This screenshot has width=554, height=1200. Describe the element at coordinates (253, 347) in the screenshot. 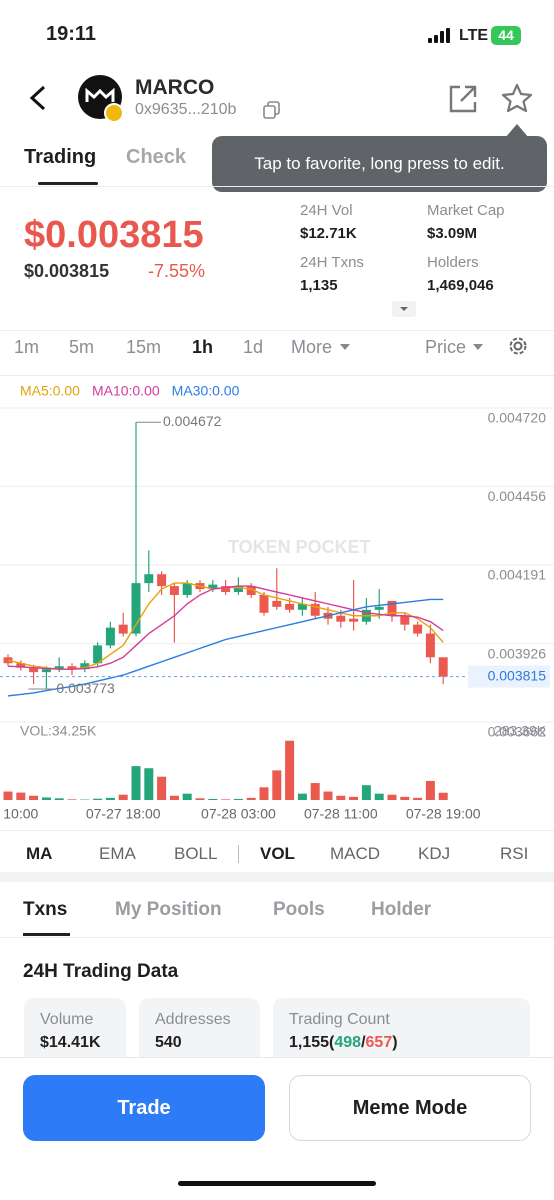

I see `interval: 1d` at that location.